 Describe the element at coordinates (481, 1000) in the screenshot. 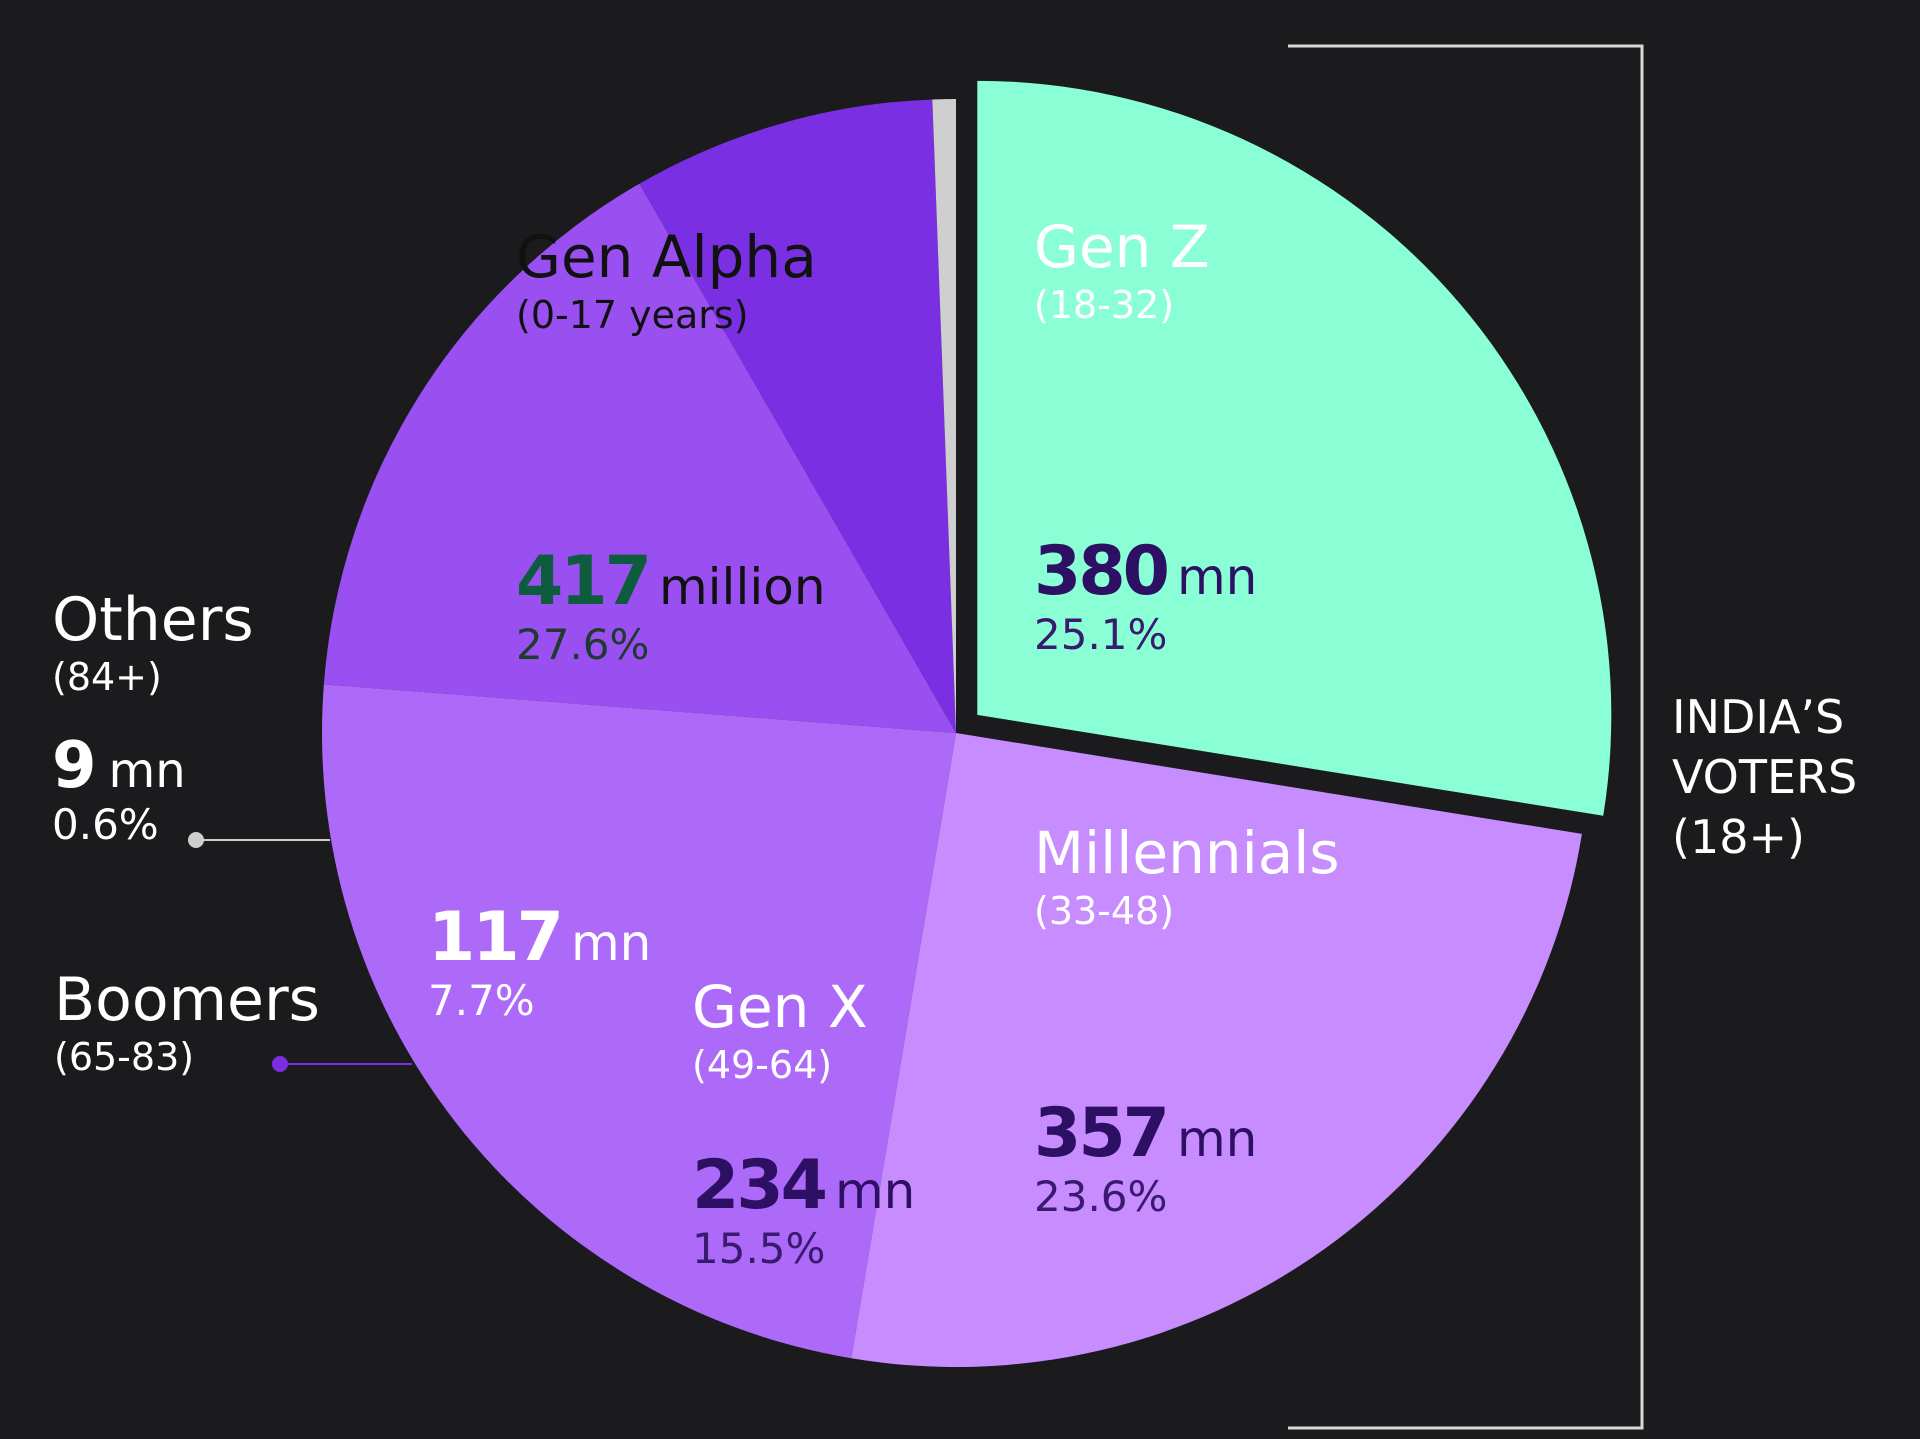

I see `boomers-percent: 7.7%` at that location.